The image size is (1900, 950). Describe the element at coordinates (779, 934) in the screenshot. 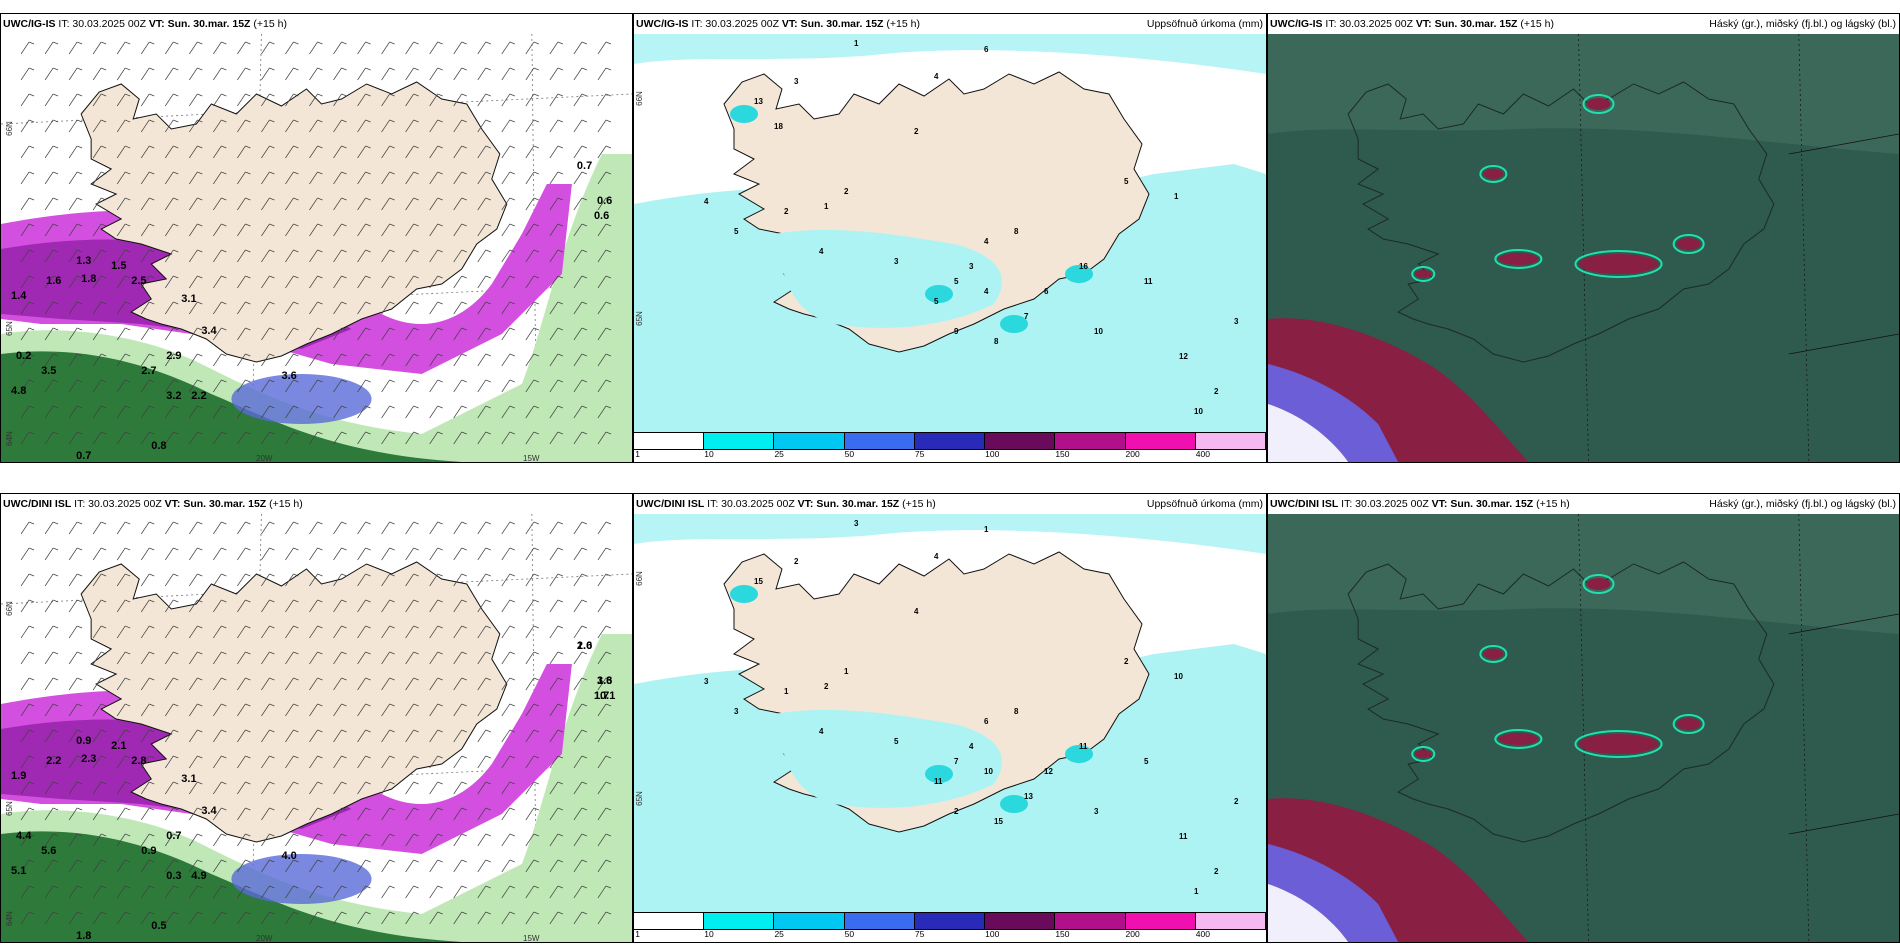

I see `legend-tick-label: 25` at that location.